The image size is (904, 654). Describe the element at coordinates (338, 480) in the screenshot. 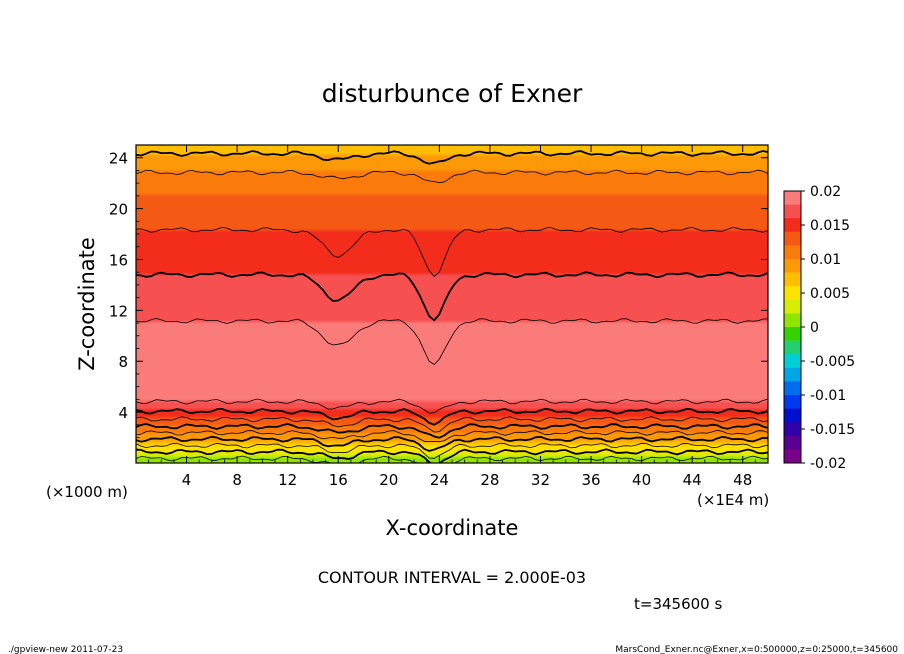

I see `x-tick-label: 16` at that location.